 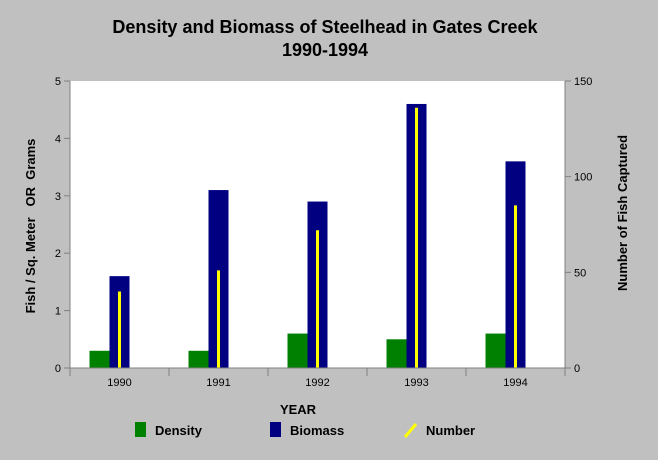 I want to click on y2-tick-label: 150, so click(x=583, y=82).